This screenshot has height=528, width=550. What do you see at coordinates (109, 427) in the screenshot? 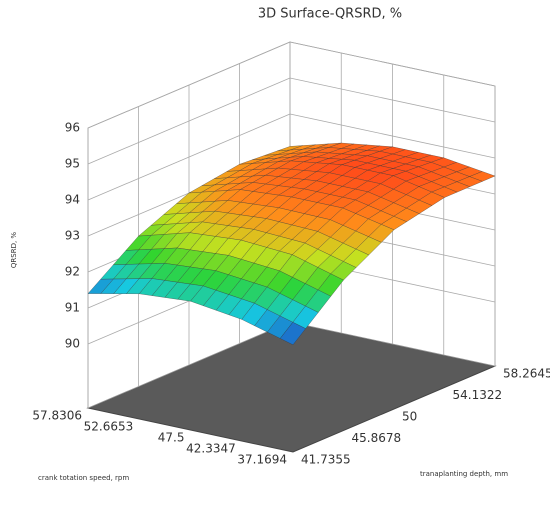
I see `x-tick-label: 52.6653` at bounding box center [109, 427].